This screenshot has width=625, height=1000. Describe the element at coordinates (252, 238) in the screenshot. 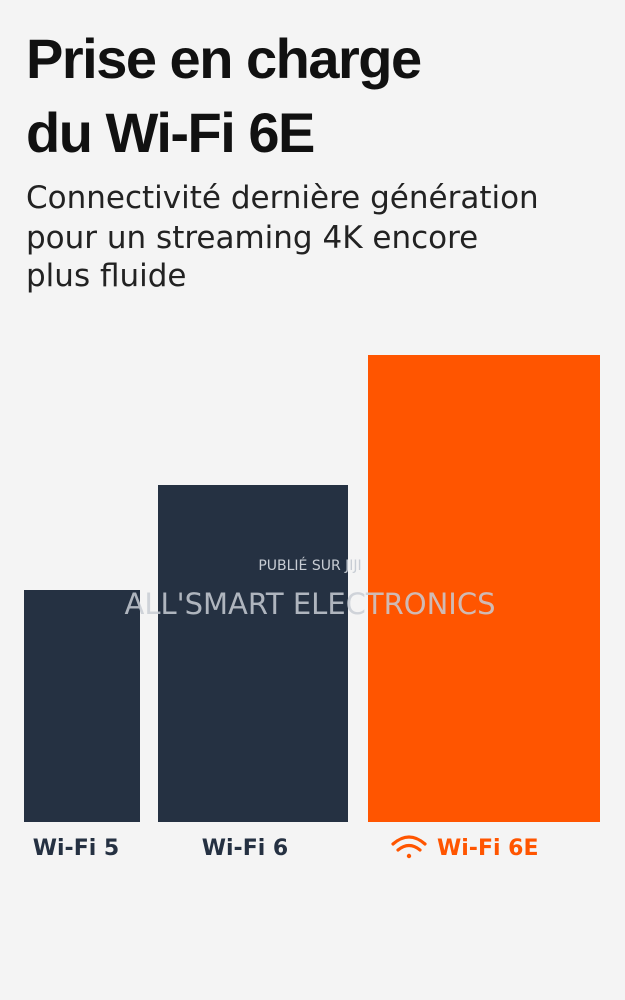

I see `subtitle-line: pour un streaming 4K encore` at that location.